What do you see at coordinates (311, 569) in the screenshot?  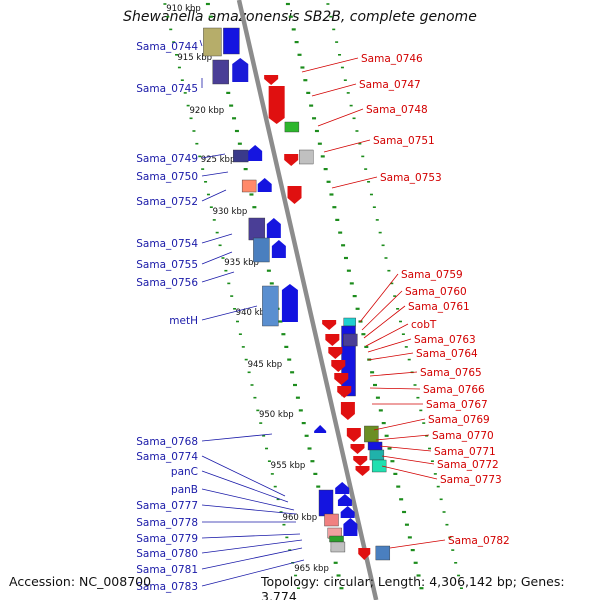 I see `coordinate-label: 965 kbp` at bounding box center [311, 569].